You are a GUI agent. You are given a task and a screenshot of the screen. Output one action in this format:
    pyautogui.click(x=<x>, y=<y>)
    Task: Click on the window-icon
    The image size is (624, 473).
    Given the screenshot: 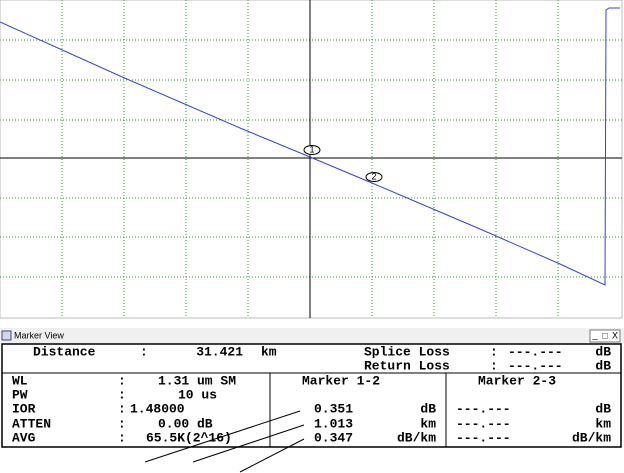 What is the action you would take?
    pyautogui.click(x=6, y=335)
    